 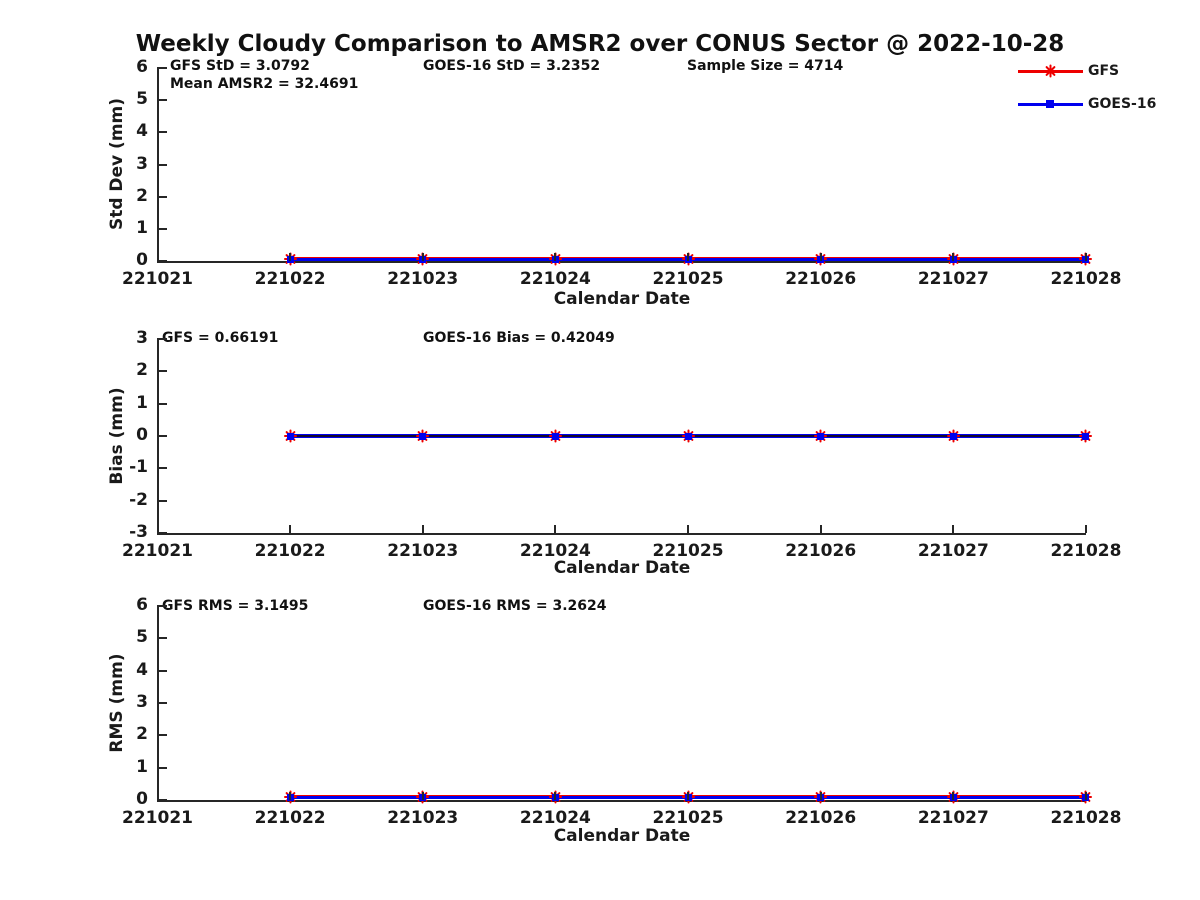 What do you see at coordinates (290, 551) in the screenshot?
I see `bias-x-tick-label: 221022` at bounding box center [290, 551].